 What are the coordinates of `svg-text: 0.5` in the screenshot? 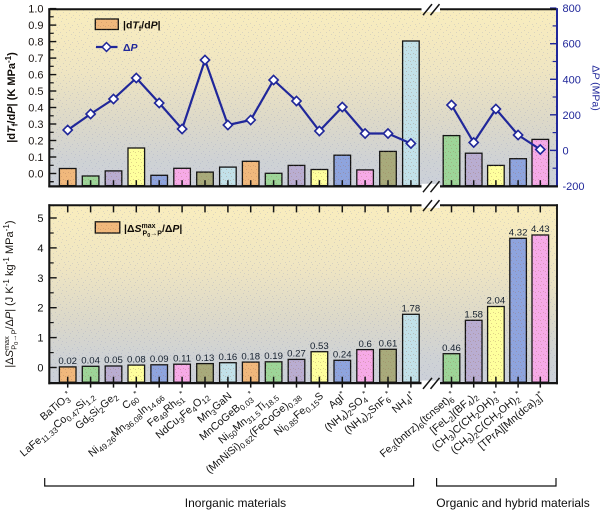 It's located at (35, 92).